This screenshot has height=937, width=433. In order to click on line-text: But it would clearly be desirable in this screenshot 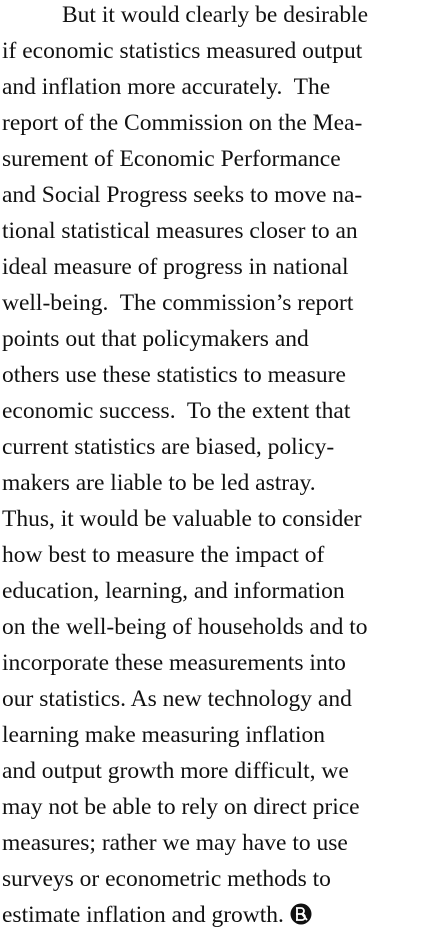, I will do `click(215, 15)`.